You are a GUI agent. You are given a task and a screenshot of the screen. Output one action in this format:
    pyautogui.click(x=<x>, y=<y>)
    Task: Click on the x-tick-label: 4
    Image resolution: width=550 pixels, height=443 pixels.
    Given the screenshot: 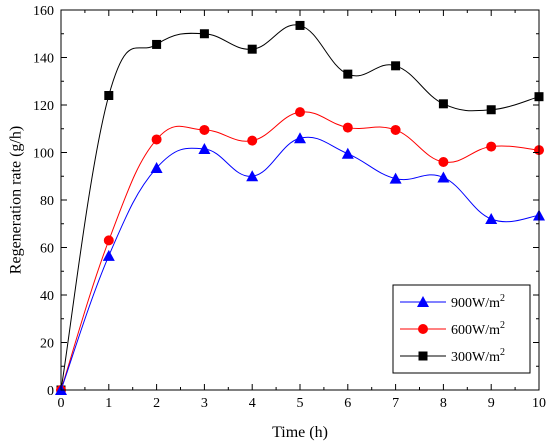 What is the action you would take?
    pyautogui.click(x=252, y=403)
    